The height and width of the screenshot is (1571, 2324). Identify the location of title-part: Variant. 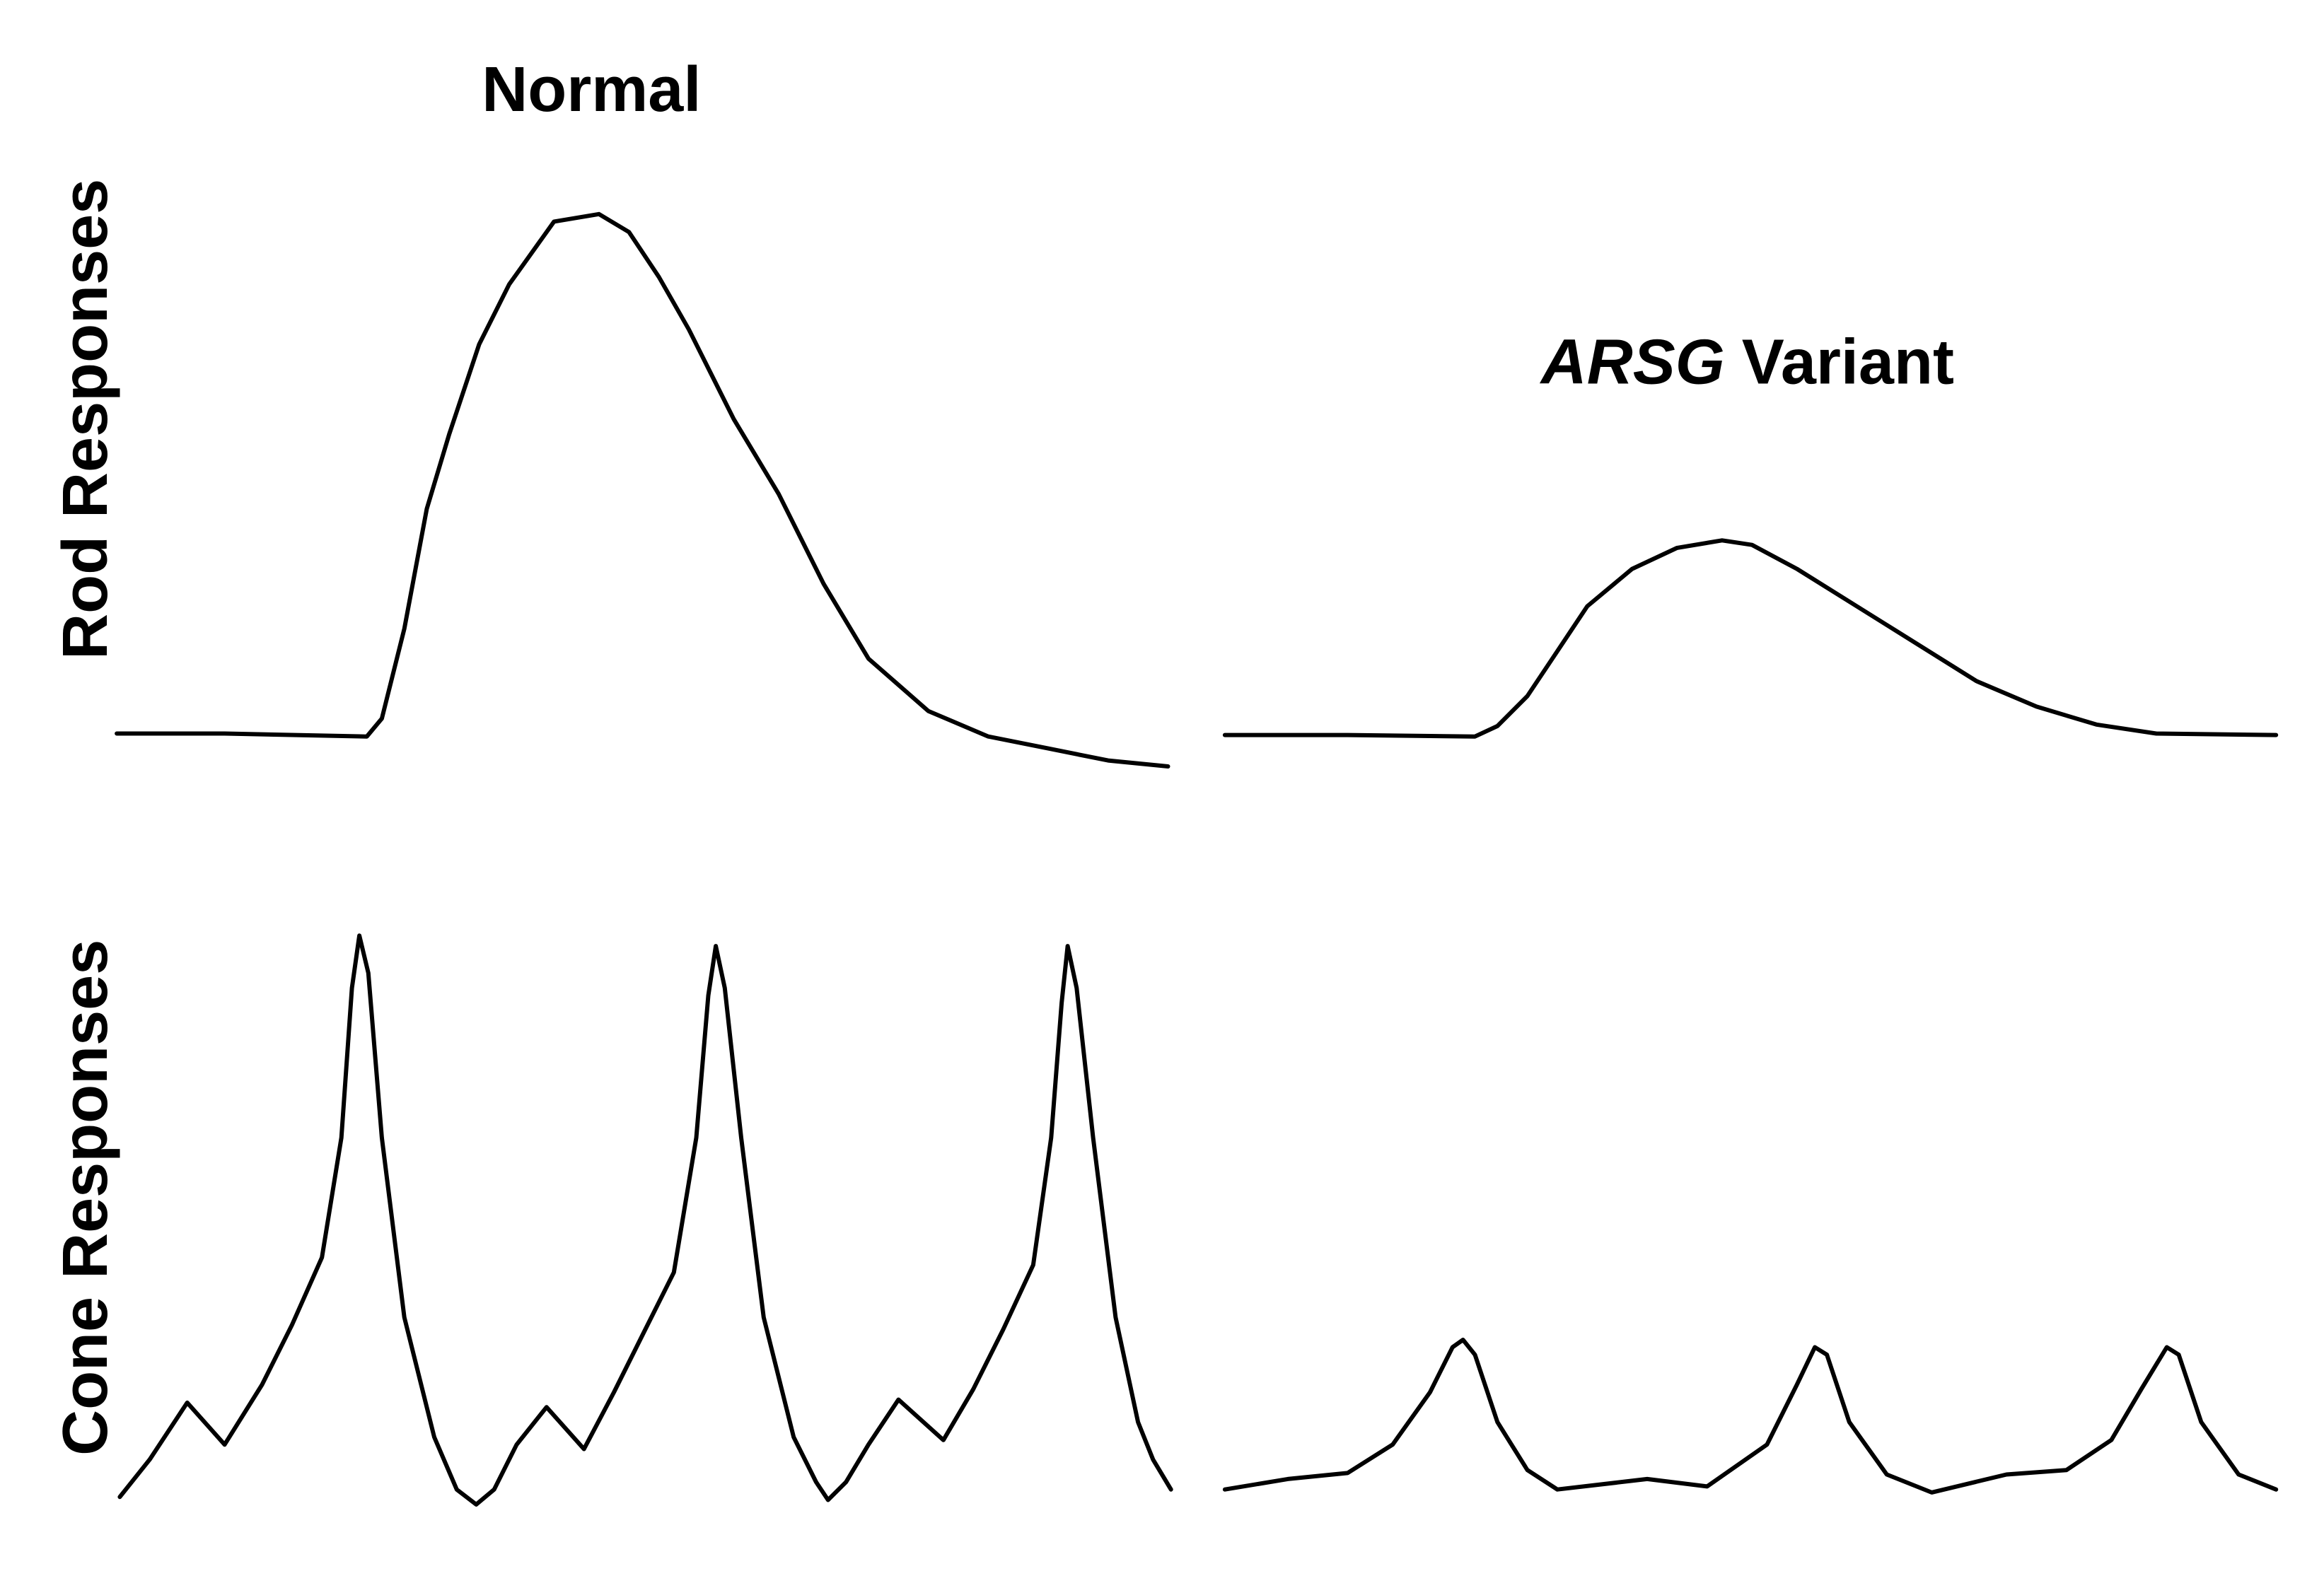
(1848, 362).